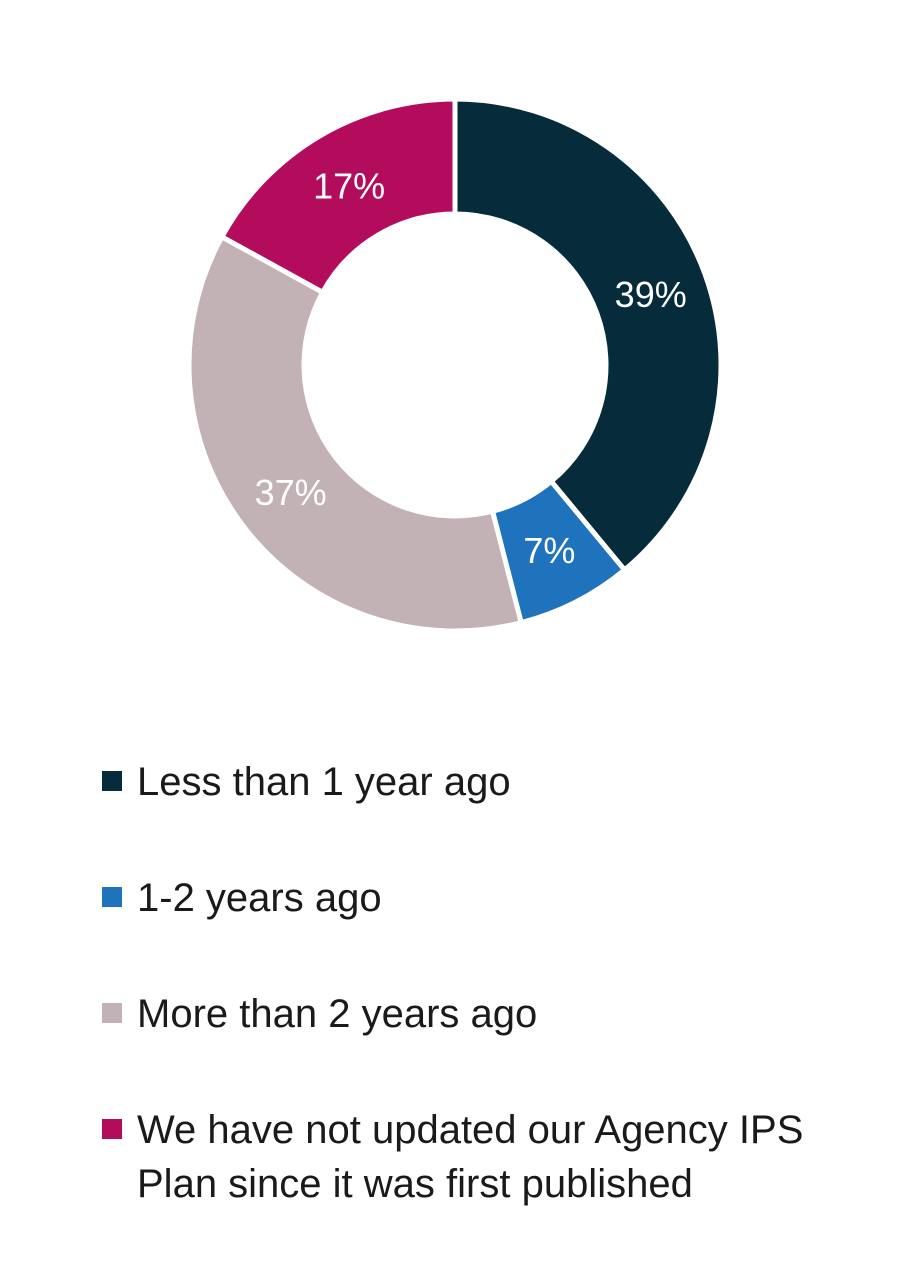 The image size is (909, 1273). I want to click on legend-swatch-more-than-2-years, so click(112, 1013).